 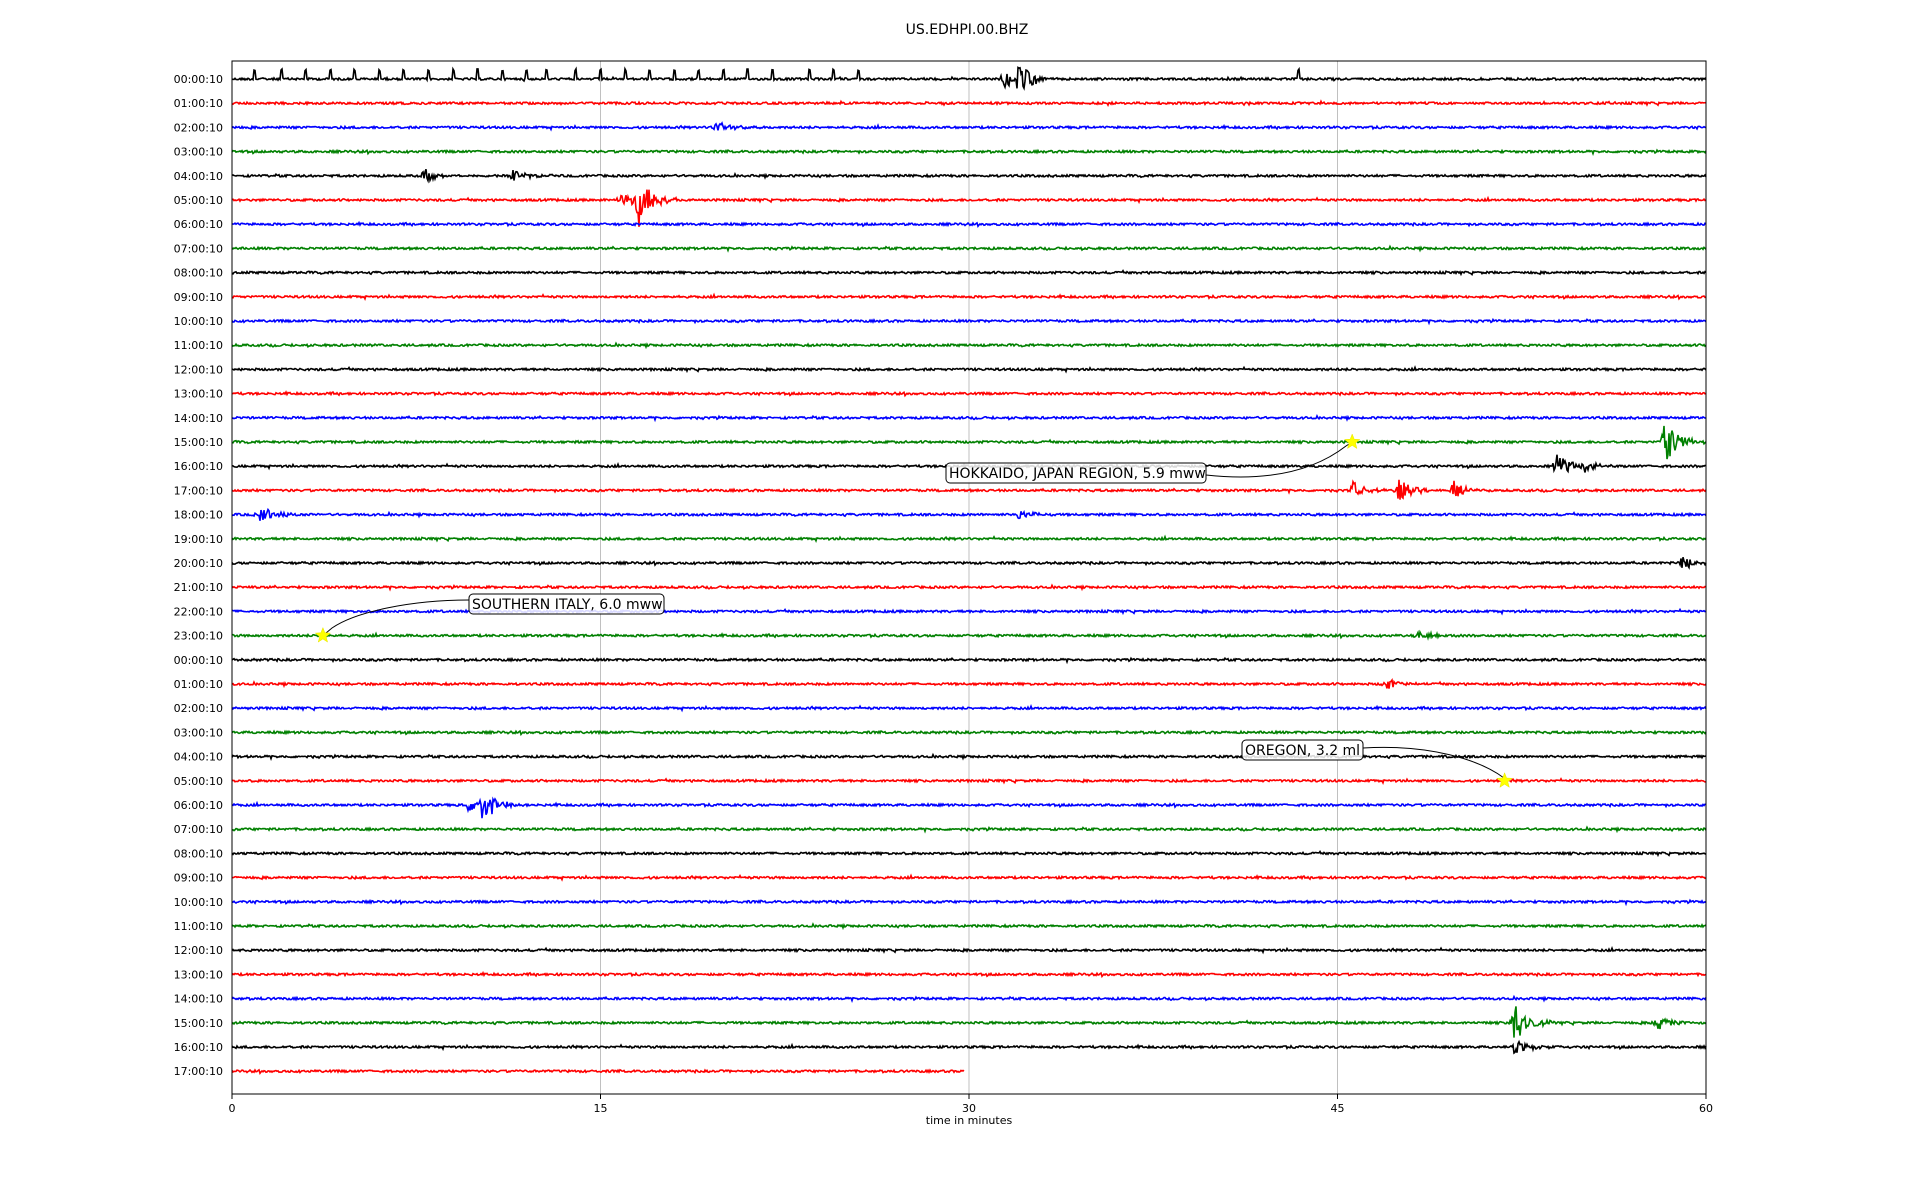 I want to click on event-label: SOUTHERN ITALY, 6.0 mww, so click(x=567, y=605).